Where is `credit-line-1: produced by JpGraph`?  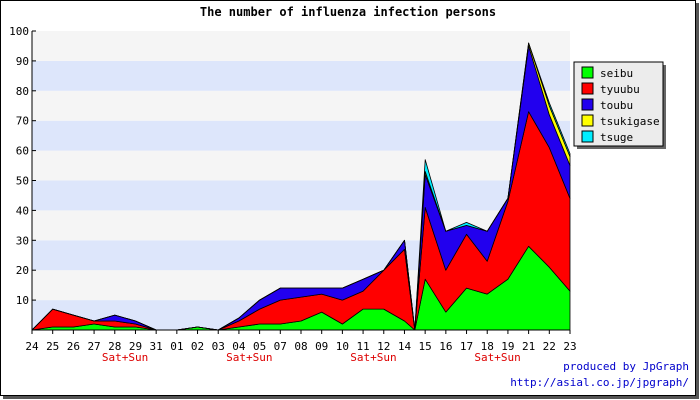 credit-line-1: produced by JpGraph is located at coordinates (626, 366).